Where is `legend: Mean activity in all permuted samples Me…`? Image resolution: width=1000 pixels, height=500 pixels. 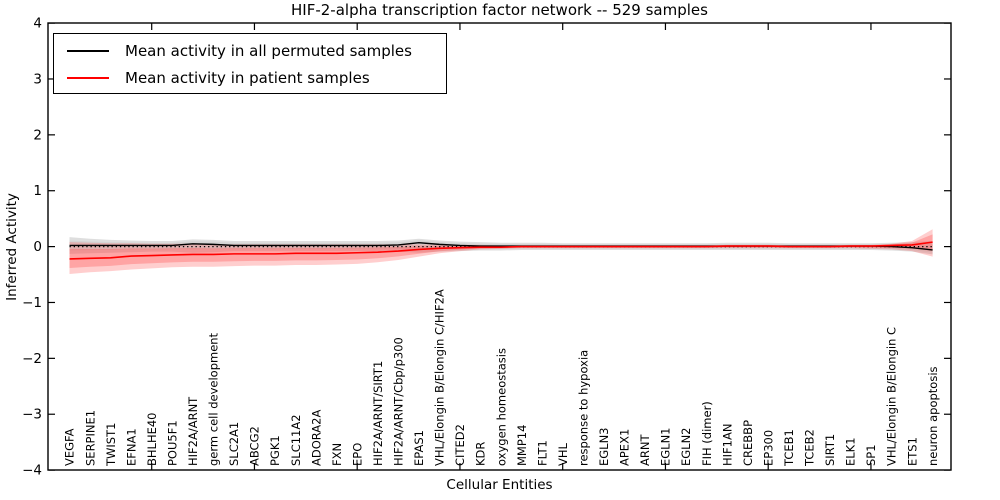 legend: Mean activity in all permuted samples Me… is located at coordinates (250, 63).